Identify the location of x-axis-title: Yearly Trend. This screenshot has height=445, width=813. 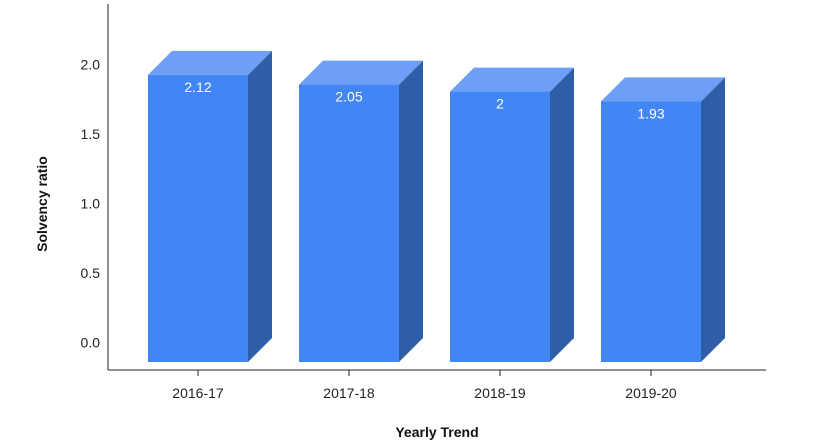
(436, 432).